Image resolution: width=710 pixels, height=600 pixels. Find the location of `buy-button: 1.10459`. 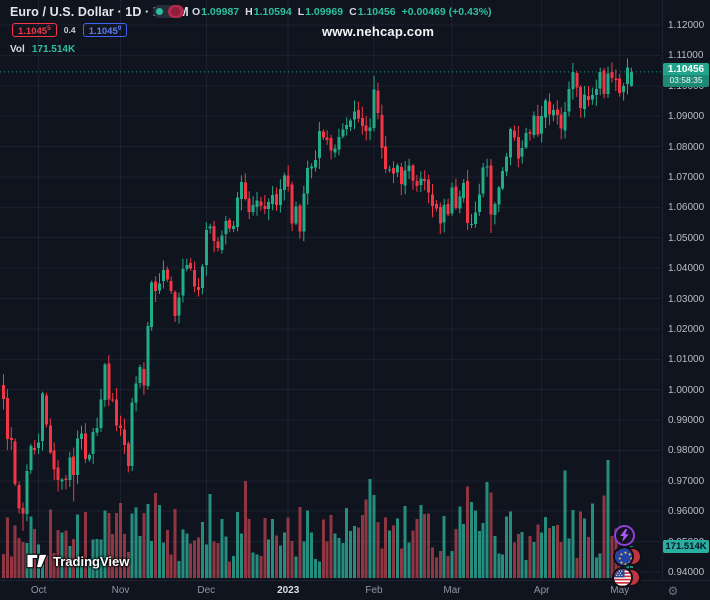

buy-button: 1.10459 is located at coordinates (105, 30).